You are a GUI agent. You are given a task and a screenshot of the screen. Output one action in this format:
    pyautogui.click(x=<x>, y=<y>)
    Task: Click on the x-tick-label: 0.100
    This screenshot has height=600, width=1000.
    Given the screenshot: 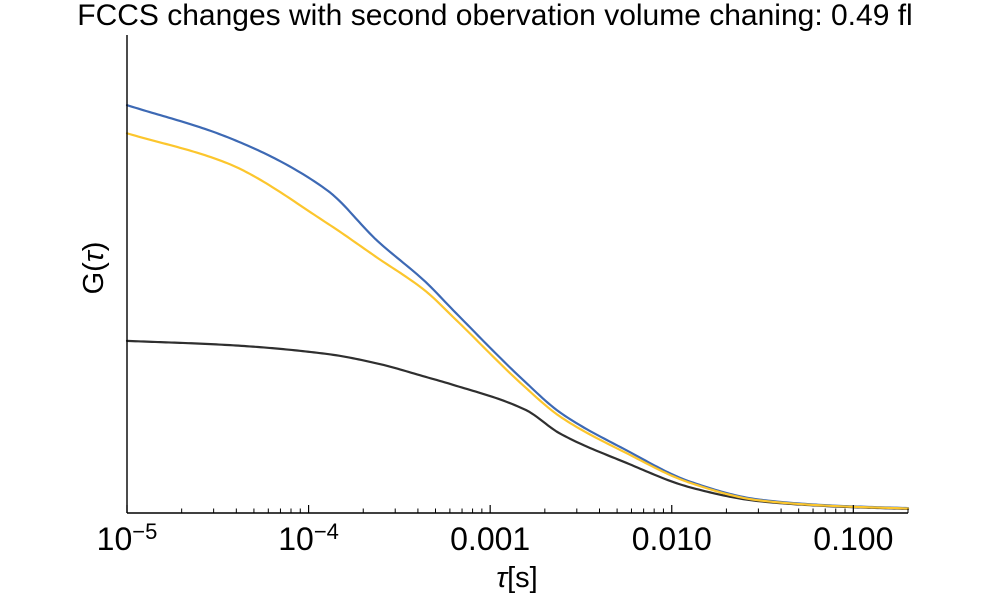 What is the action you would take?
    pyautogui.click(x=853, y=539)
    